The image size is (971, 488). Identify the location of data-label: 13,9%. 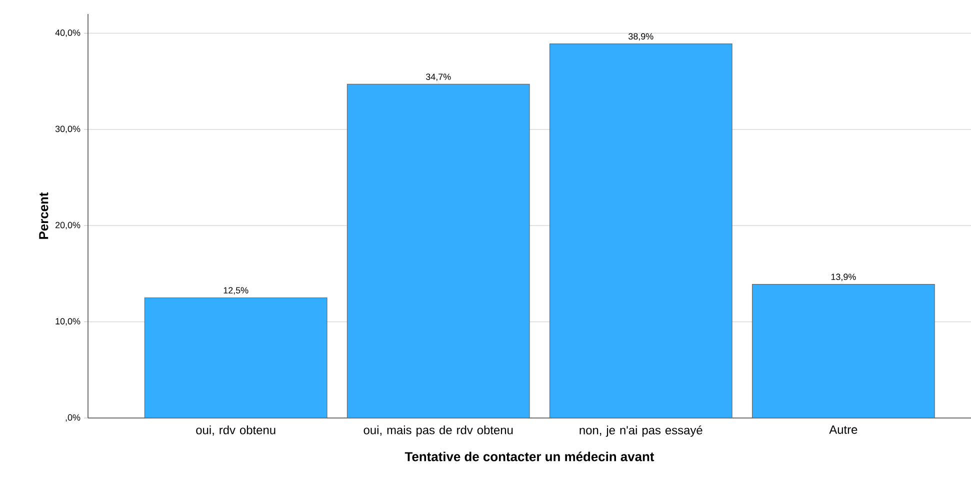
(843, 278).